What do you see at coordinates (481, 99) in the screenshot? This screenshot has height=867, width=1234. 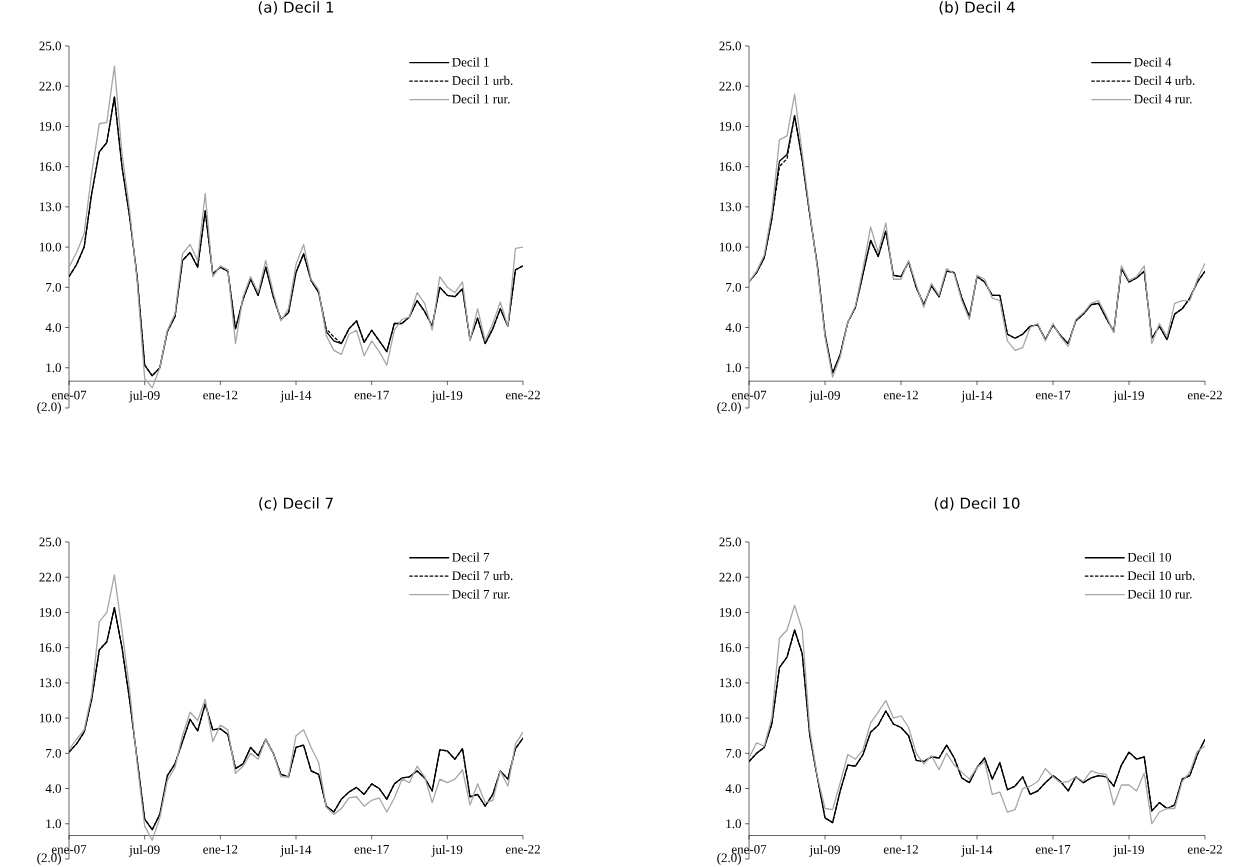 I see `legend-label: Decil 1 rur.` at bounding box center [481, 99].